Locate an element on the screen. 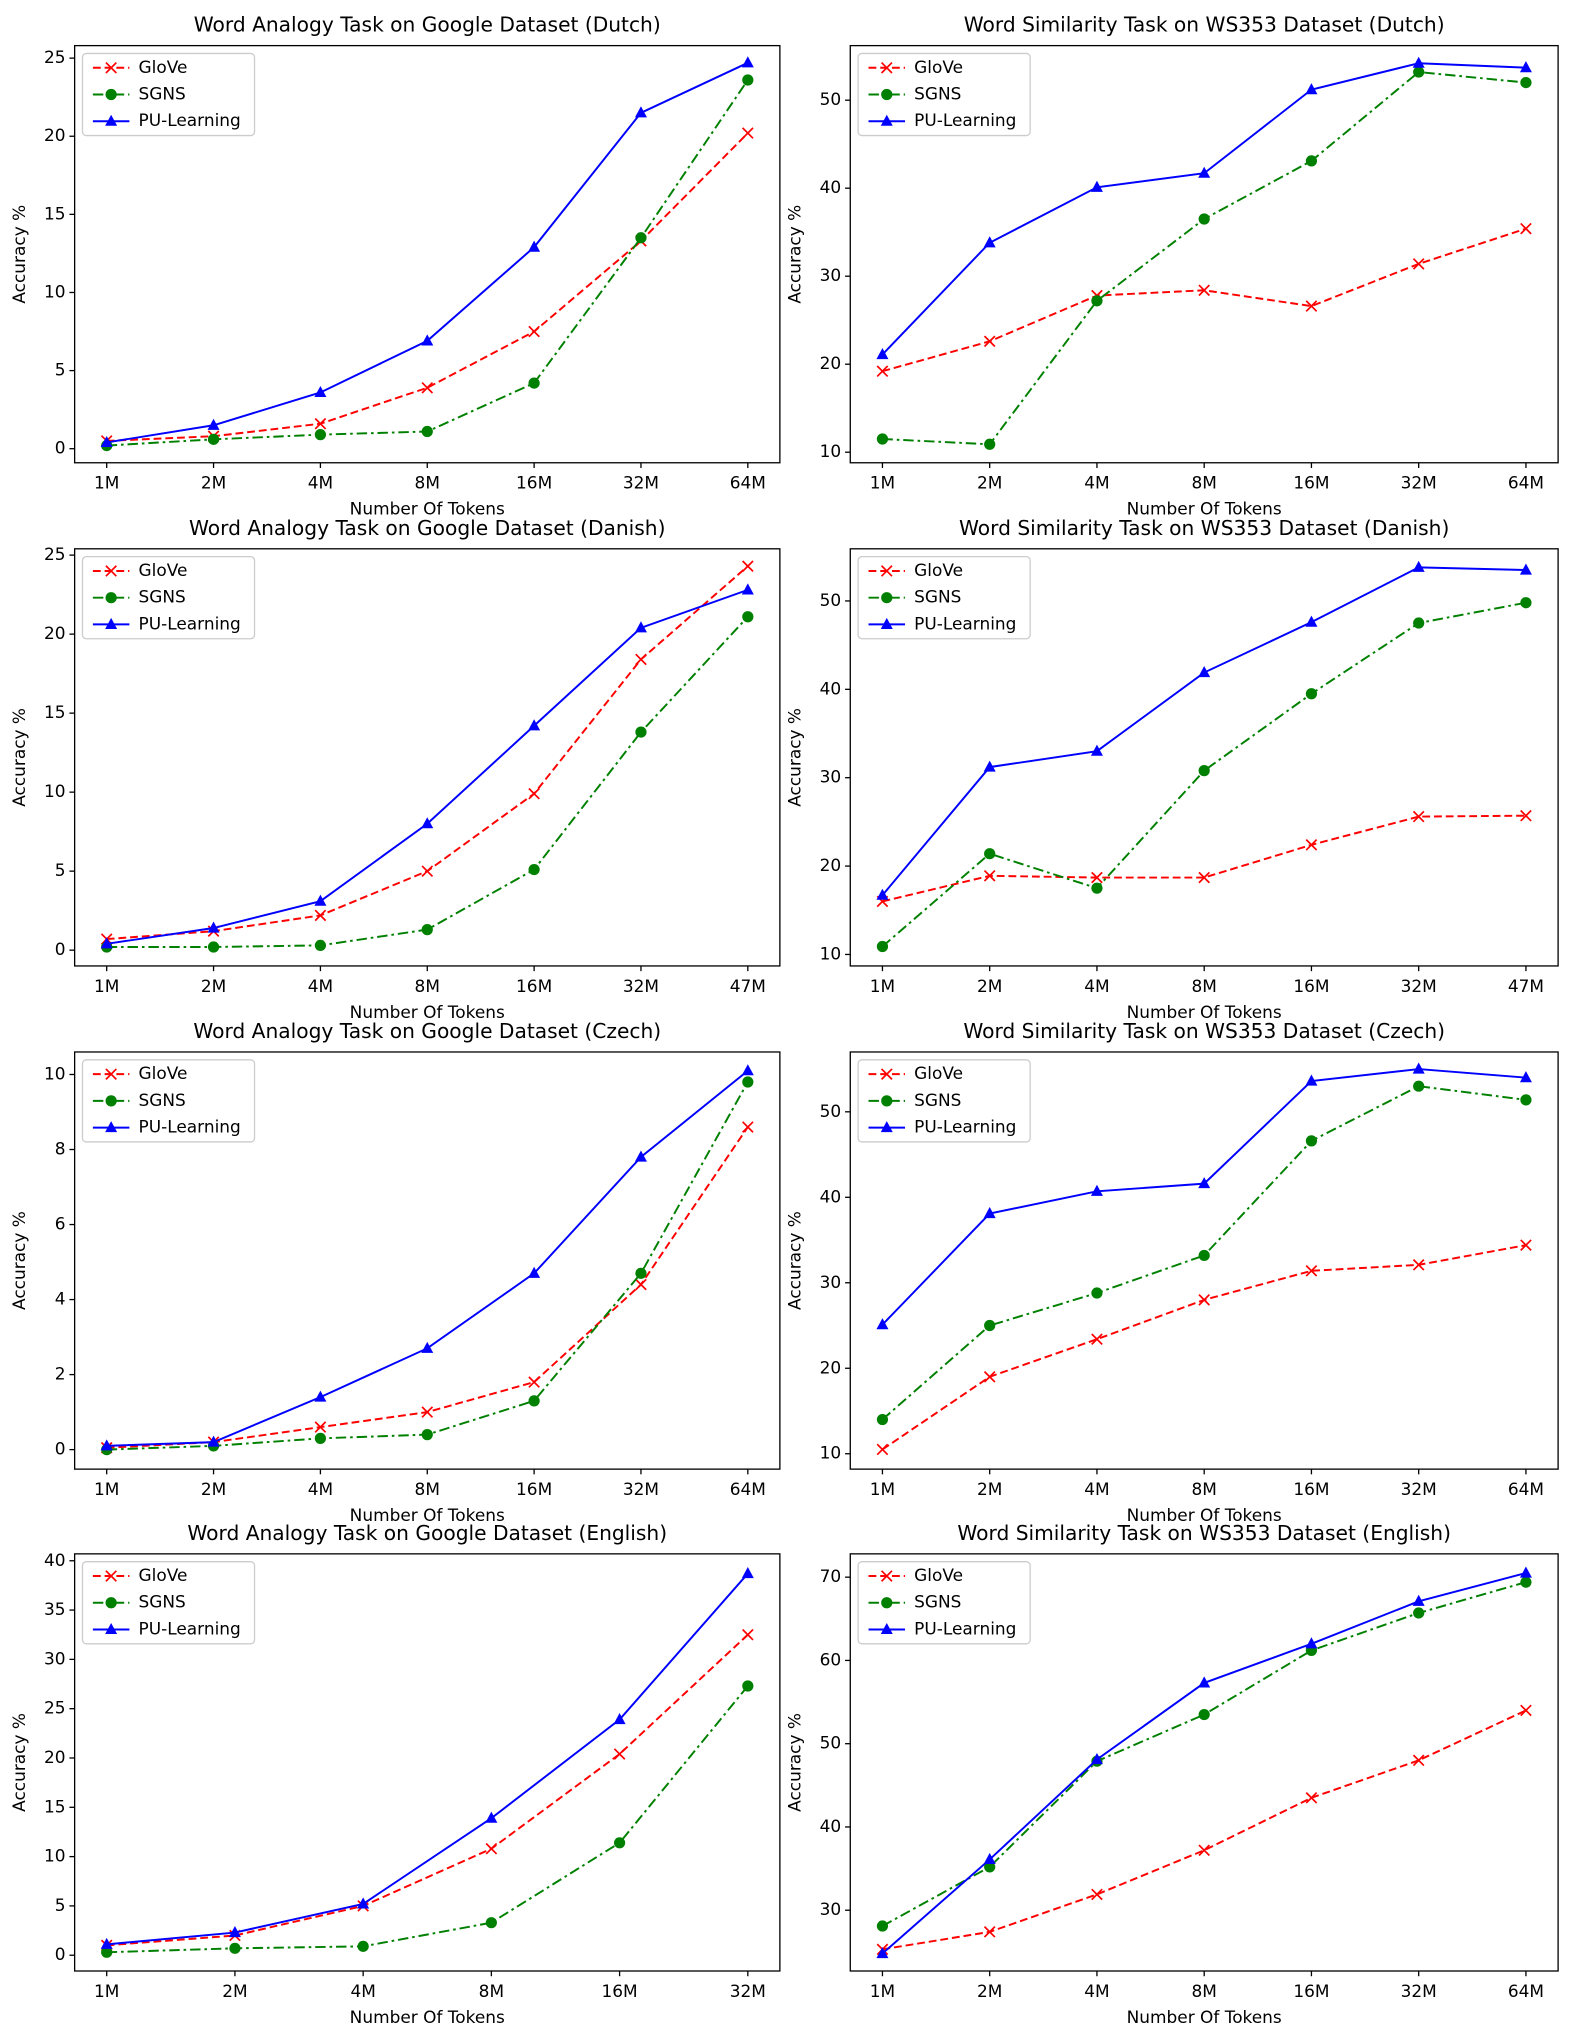 This screenshot has height=2044, width=1578. x-tick-label: 8M is located at coordinates (427, 1489).